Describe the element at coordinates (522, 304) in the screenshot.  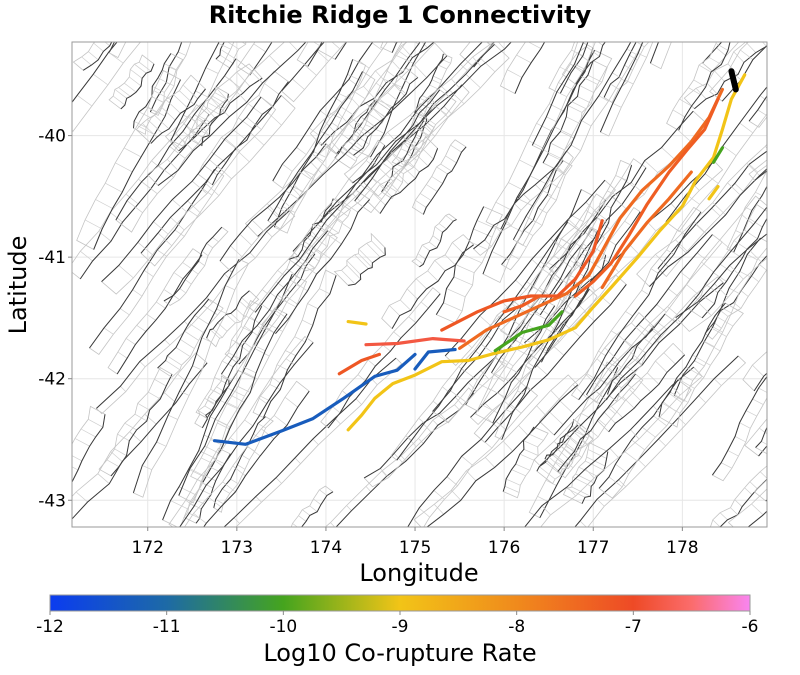
I see `connected-section-trace` at that location.